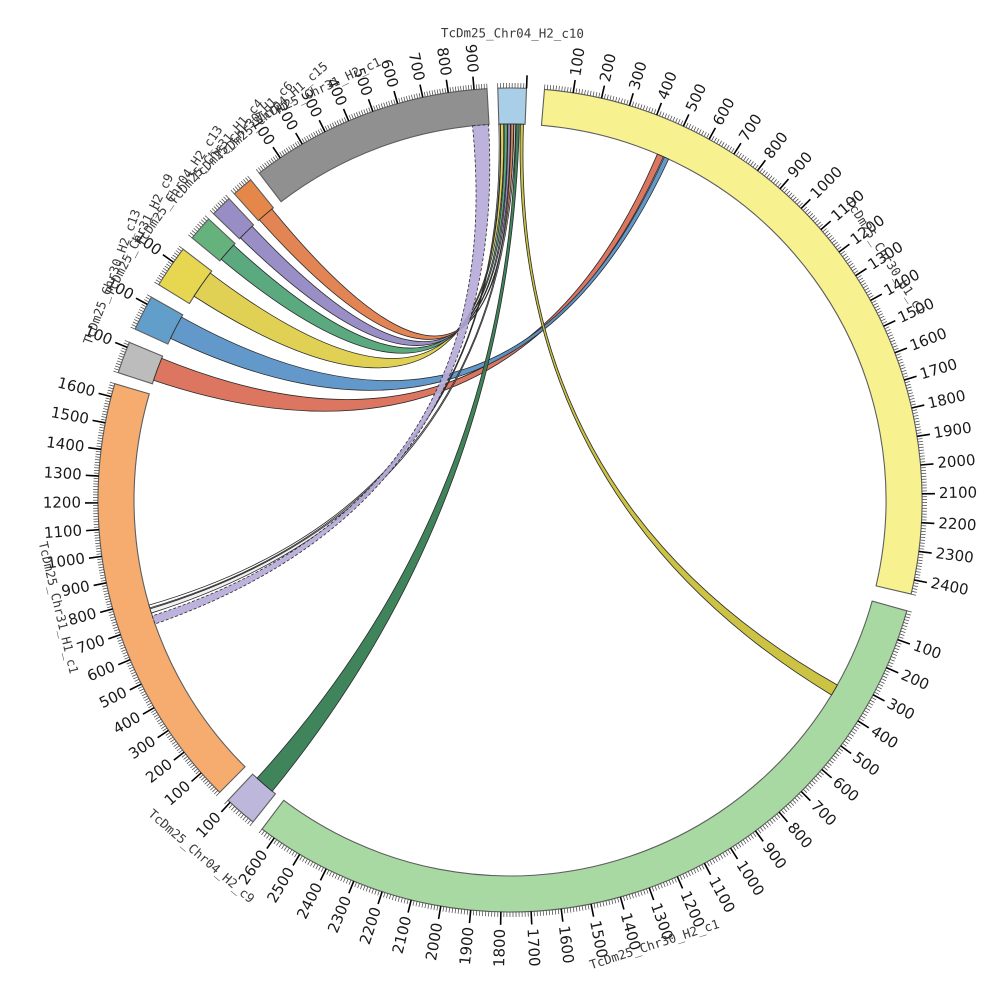 Image resolution: width=1000 pixels, height=1000 pixels. Describe the element at coordinates (946, 399) in the screenshot. I see `tick-label-chr30_h1-1800: 1800` at that location.